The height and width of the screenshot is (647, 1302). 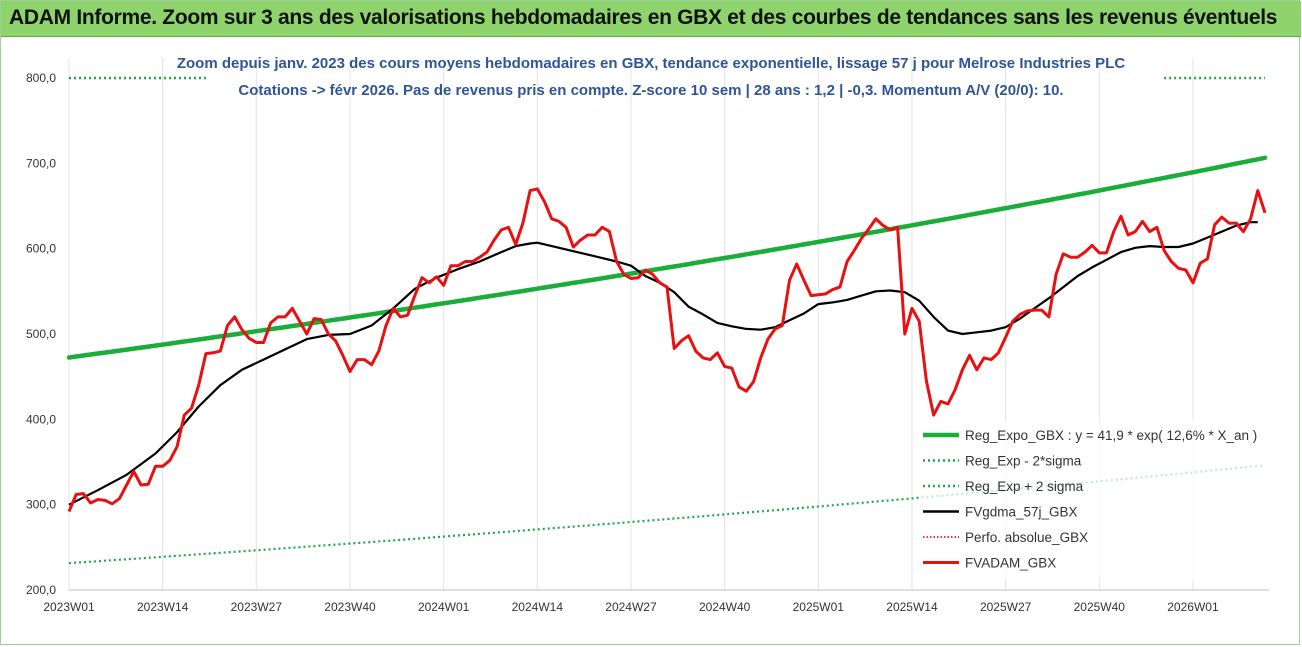 I want to click on x-tick-label: 2025W01, so click(x=819, y=607).